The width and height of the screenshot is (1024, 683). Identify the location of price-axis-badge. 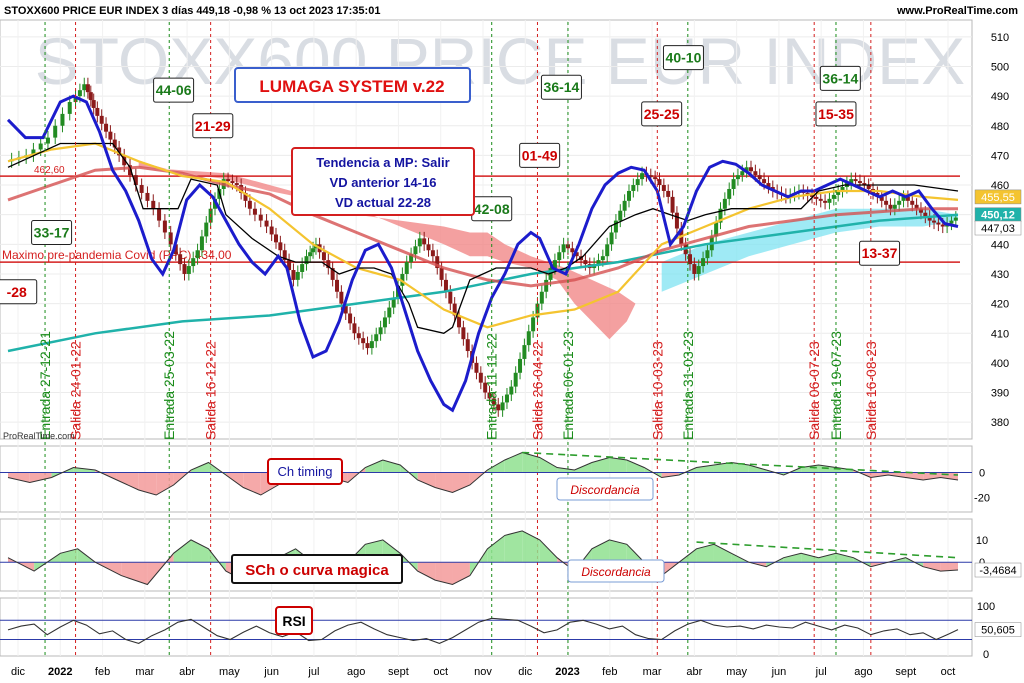
(998, 228).